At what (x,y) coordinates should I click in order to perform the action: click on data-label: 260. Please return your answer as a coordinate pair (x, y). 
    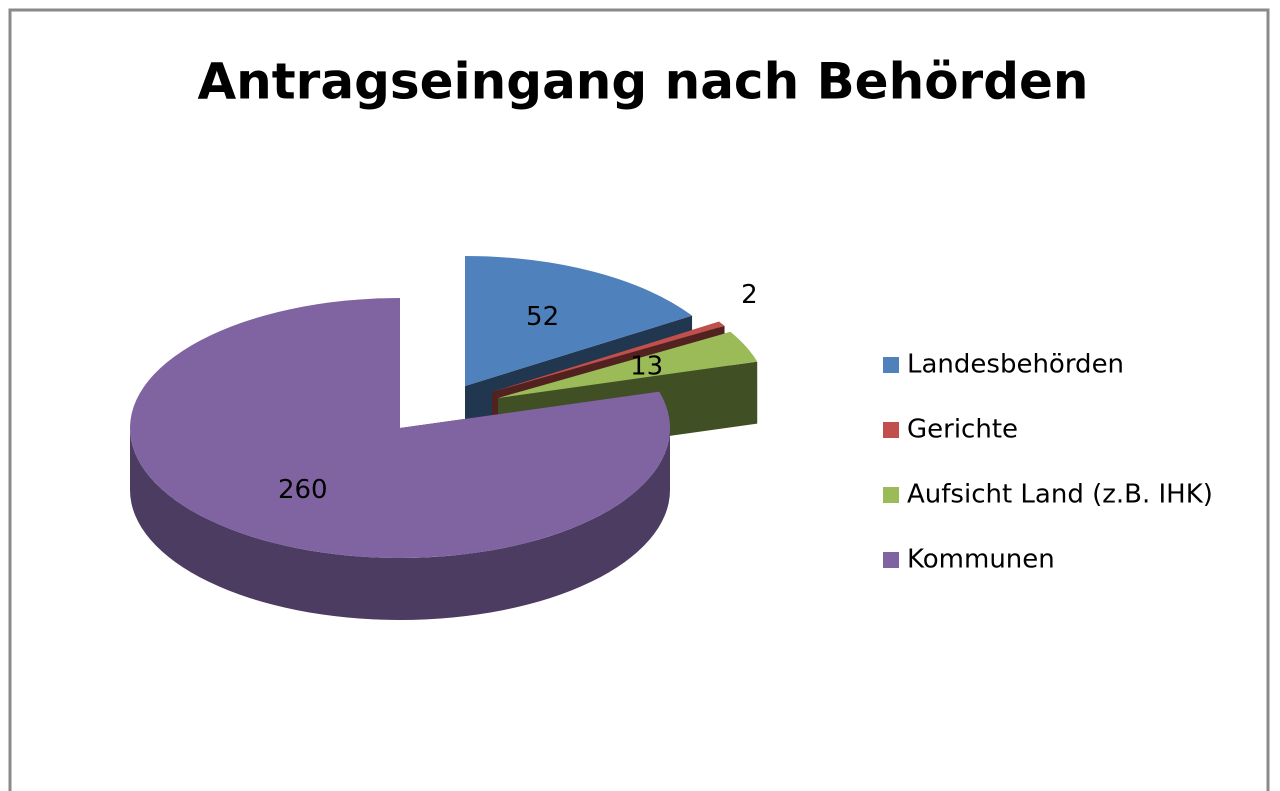
    Looking at the image, I should click on (303, 490).